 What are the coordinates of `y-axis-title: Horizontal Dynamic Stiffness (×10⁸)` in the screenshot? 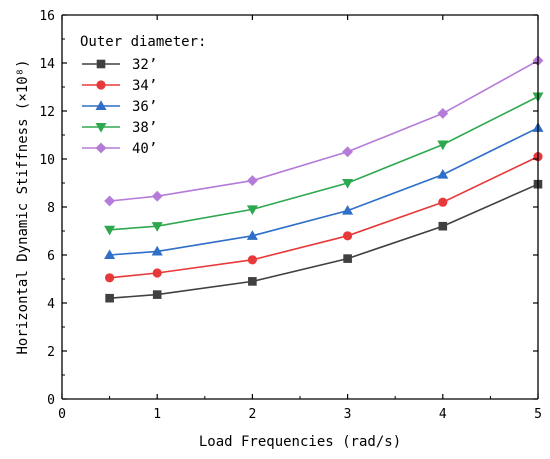 It's located at (23, 206).